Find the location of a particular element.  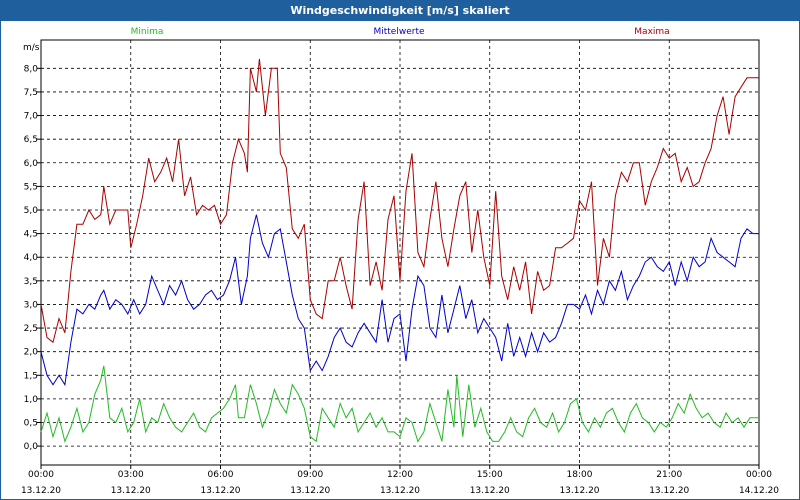

y-tick-label: 1,5 is located at coordinates (31, 376).